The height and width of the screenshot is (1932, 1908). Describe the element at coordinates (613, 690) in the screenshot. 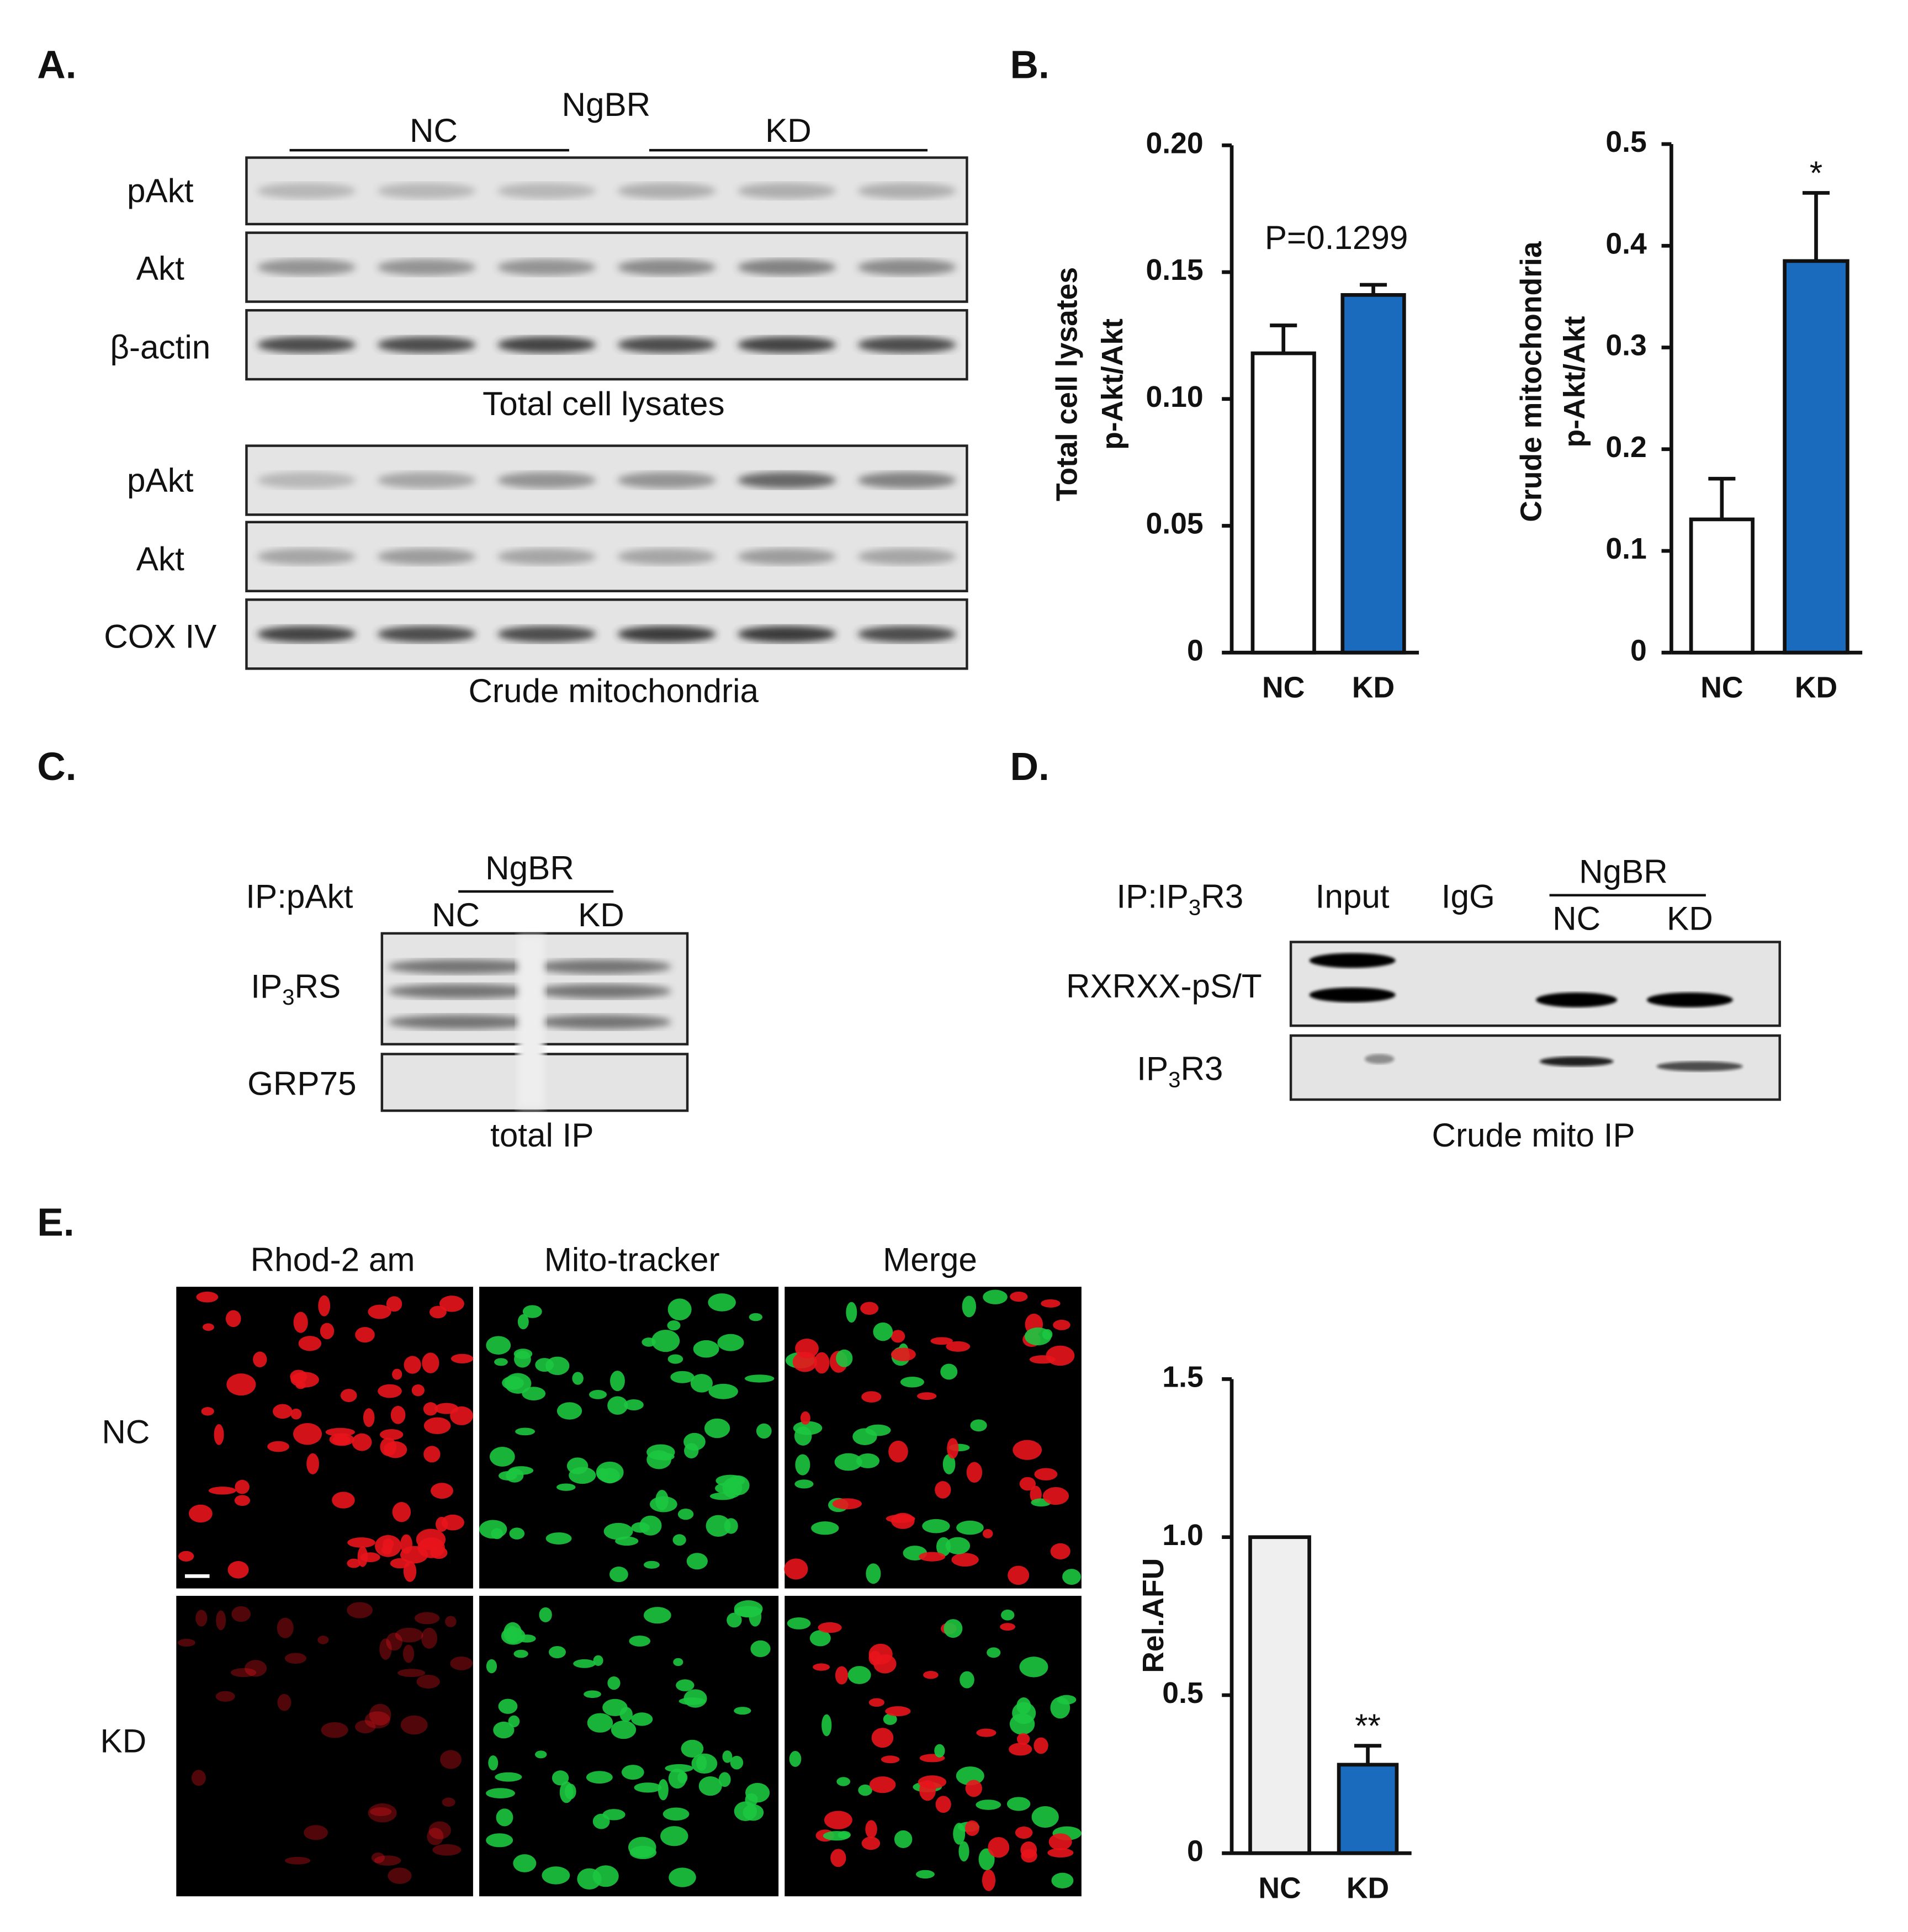

I see `caption: Crude mitochondria` at that location.